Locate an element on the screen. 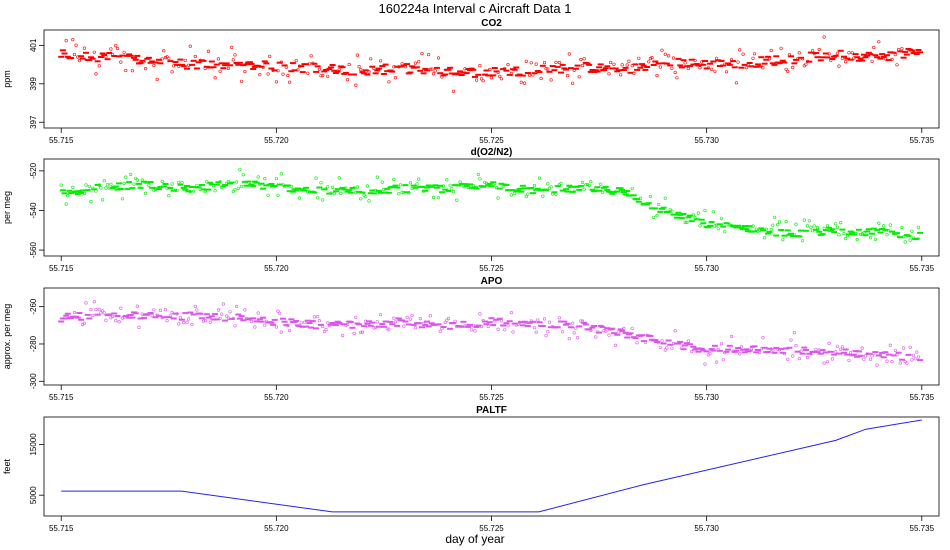 The width and height of the screenshot is (950, 550). panel-title: d(O2/N2) is located at coordinates (492, 152).